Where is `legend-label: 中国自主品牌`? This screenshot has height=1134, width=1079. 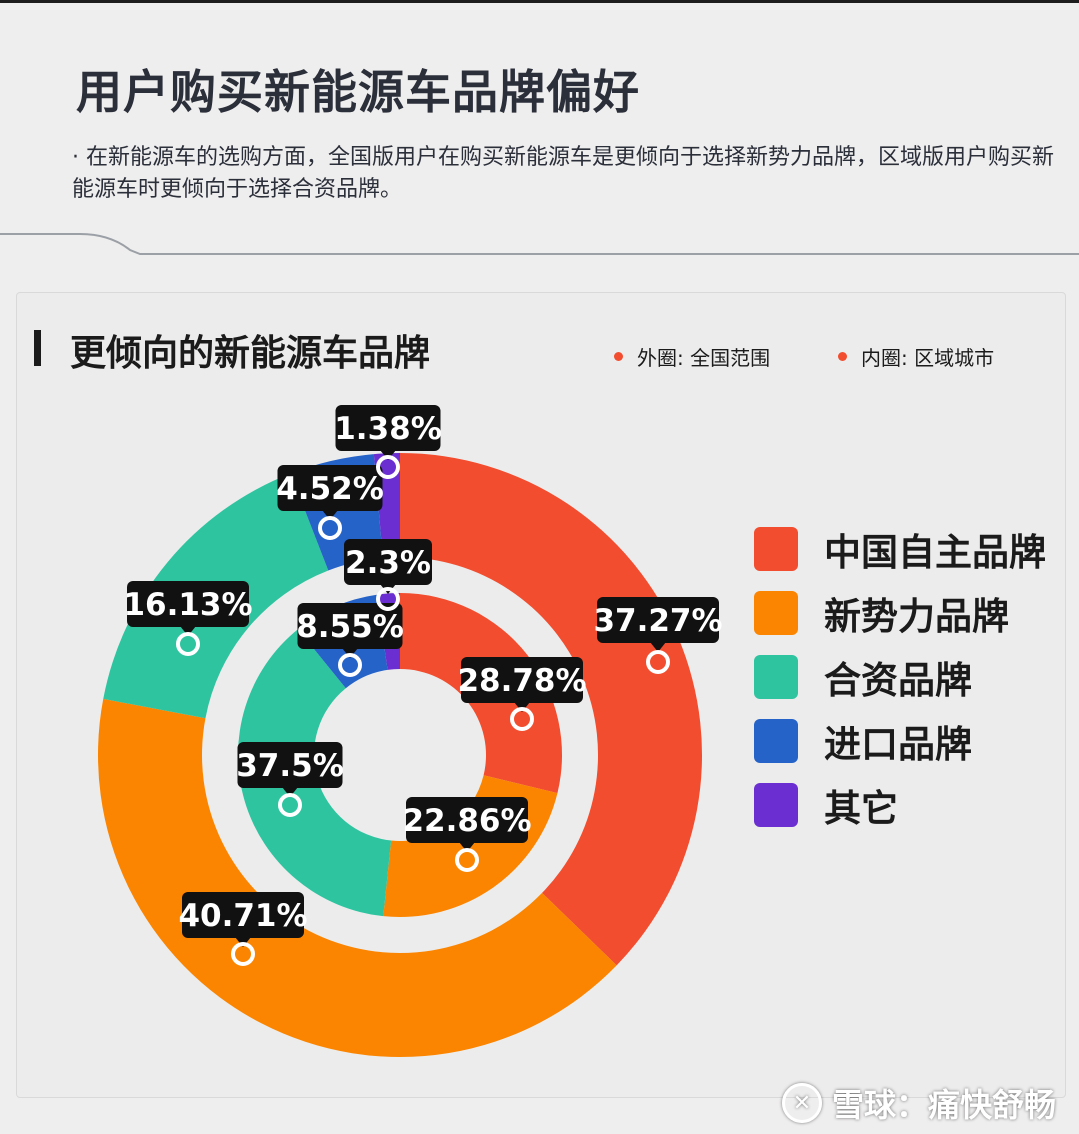 legend-label: 中国自主品牌 is located at coordinates (935, 552).